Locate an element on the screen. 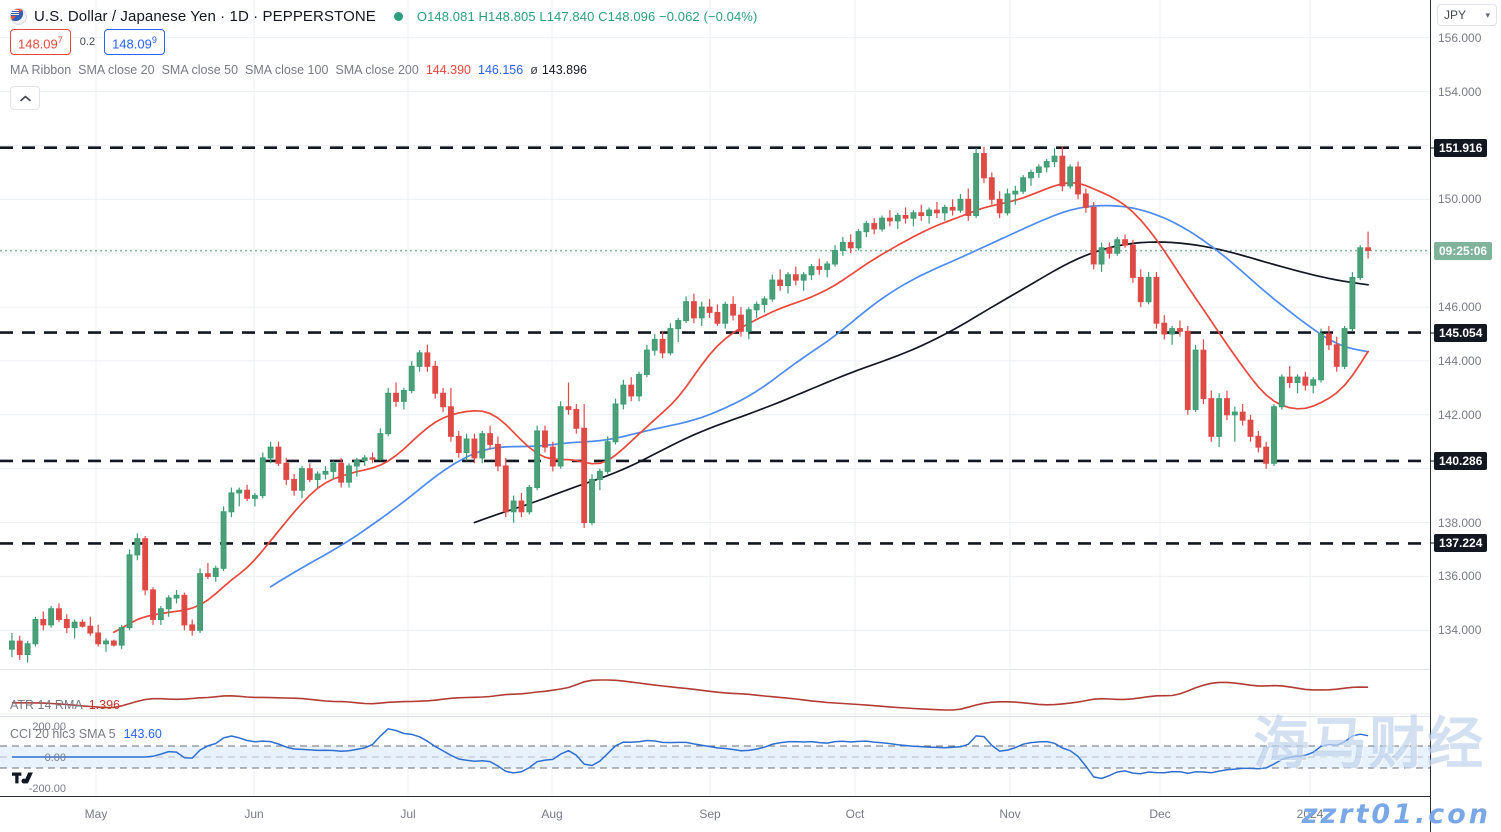 This screenshot has height=832, width=1501. chevron-down-icon: ▾ is located at coordinates (1487, 14).